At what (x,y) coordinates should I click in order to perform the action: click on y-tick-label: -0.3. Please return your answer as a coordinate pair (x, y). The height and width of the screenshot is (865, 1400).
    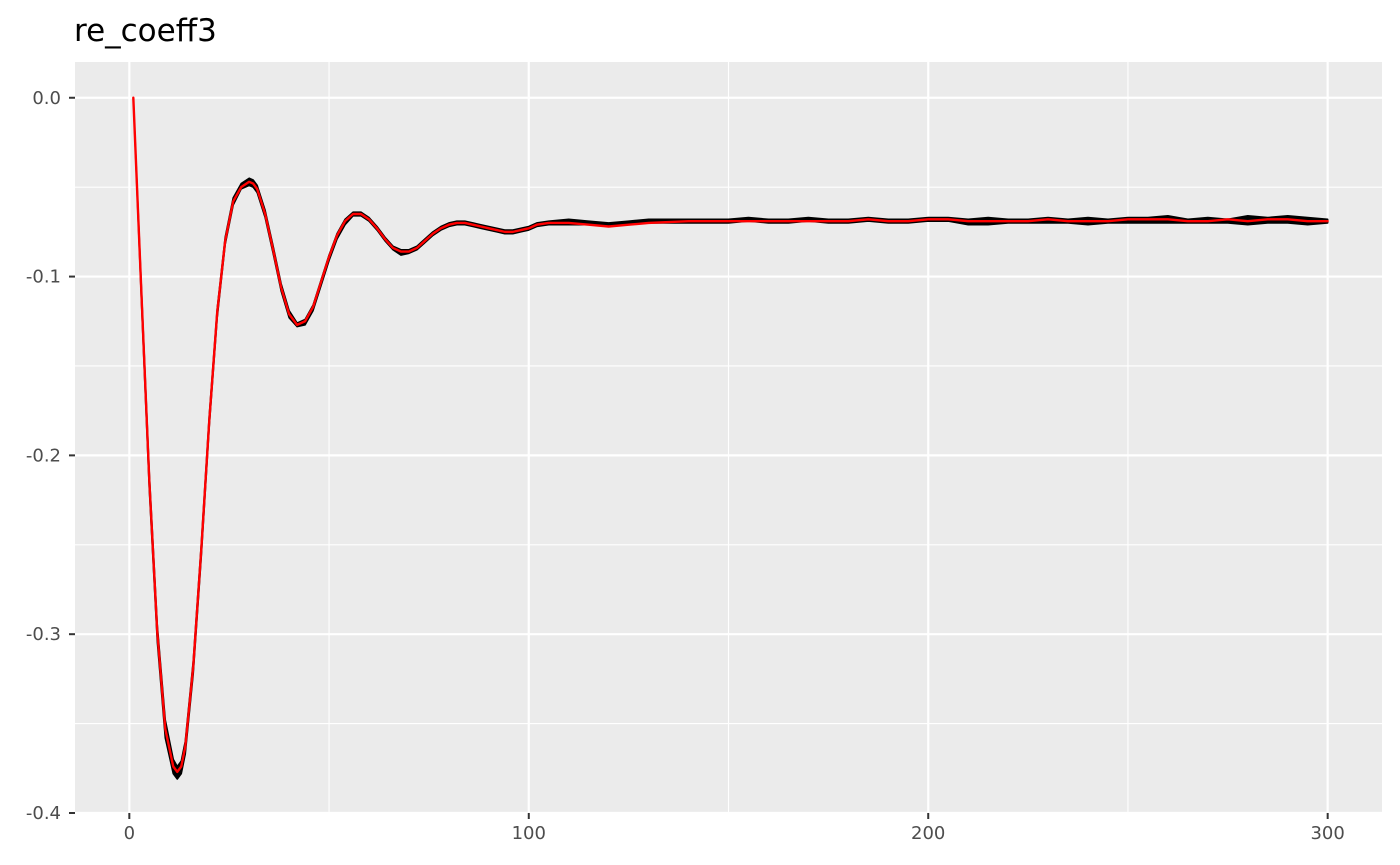
    Looking at the image, I should click on (43, 634).